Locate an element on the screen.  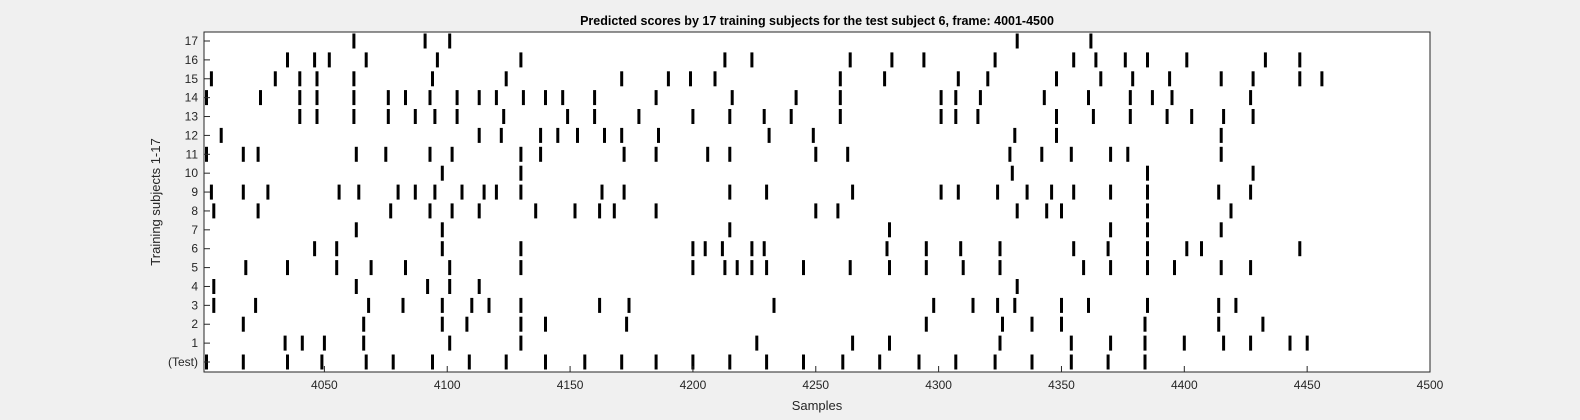
x-axis: 4050 4100 4150 4200 4250 4300 4350 4400 4450 4500 is located at coordinates (877, 379).